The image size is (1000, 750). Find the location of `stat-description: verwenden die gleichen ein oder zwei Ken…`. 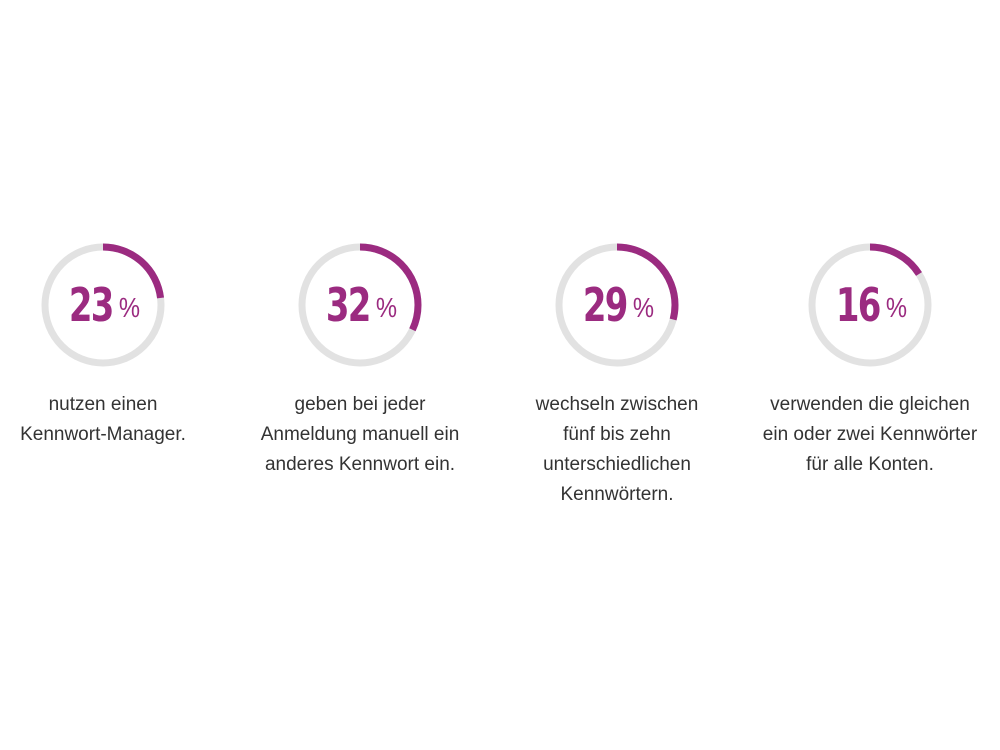

stat-description: verwenden die gleichen ein oder zwei Ken… is located at coordinates (870, 434).